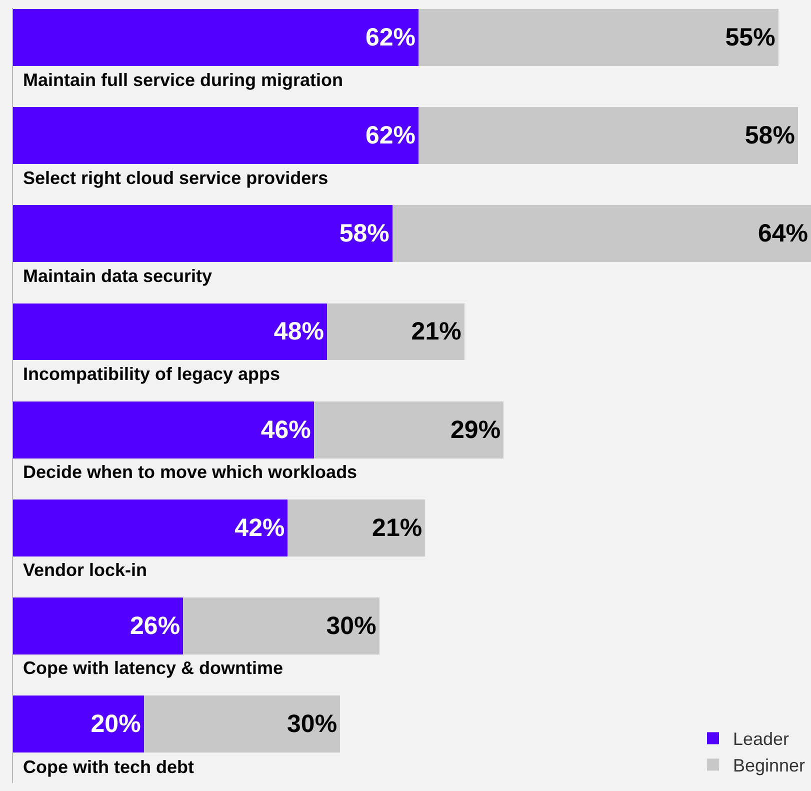  Describe the element at coordinates (153, 668) in the screenshot. I see `y-tick-label: Cope with latency & downtime` at that location.